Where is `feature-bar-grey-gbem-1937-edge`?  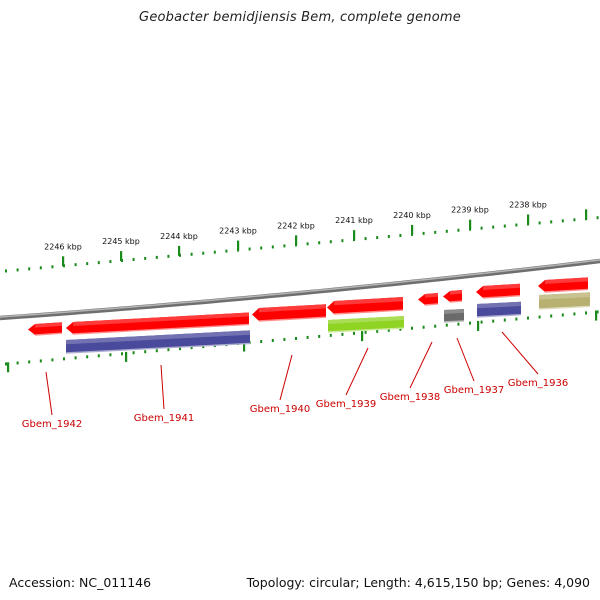 feature-bar-grey-gbem-1937-edge is located at coordinates (454, 321).